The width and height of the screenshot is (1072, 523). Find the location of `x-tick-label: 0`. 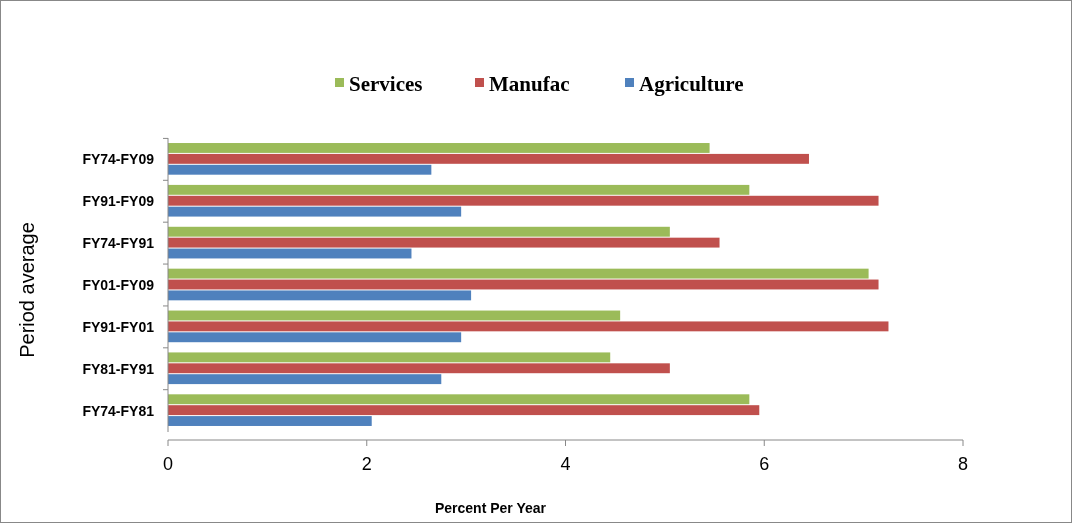

x-tick-label: 0 is located at coordinates (168, 464).